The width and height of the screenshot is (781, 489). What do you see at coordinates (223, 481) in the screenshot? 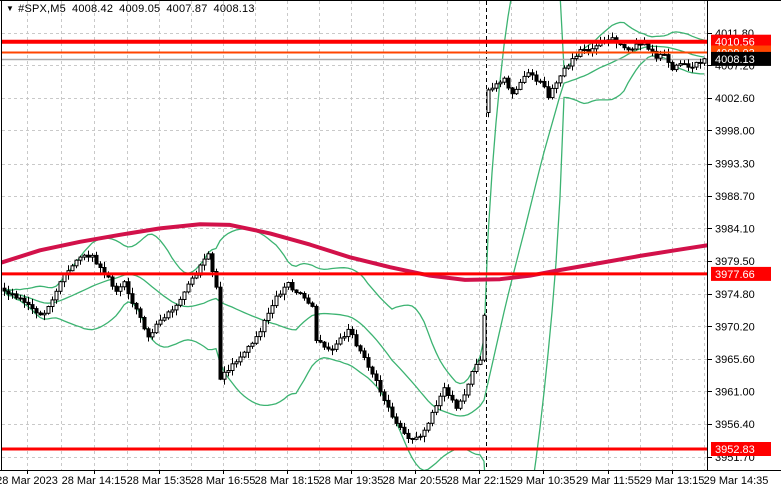
I see `svg-text: 28 Mar 16:55` at bounding box center [223, 481].